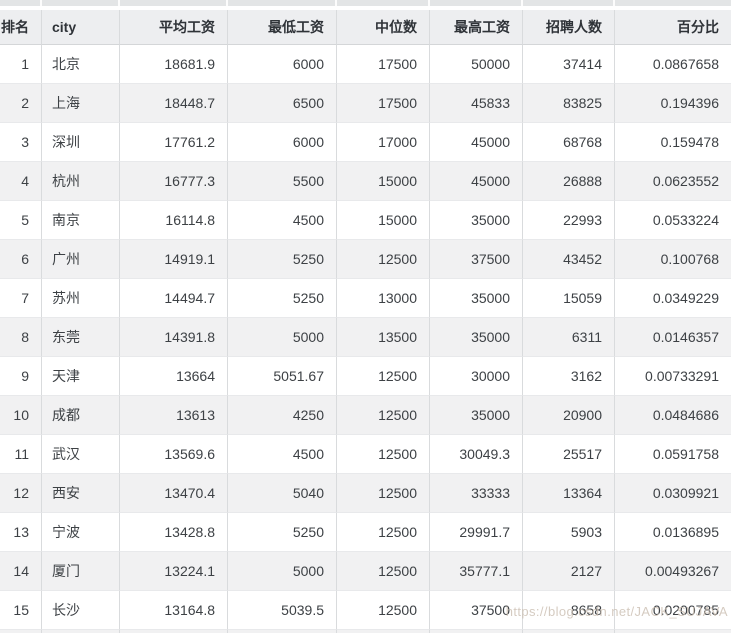 The width and height of the screenshot is (731, 633). I want to click on column-header-max_salary: 最高工资, so click(476, 27).